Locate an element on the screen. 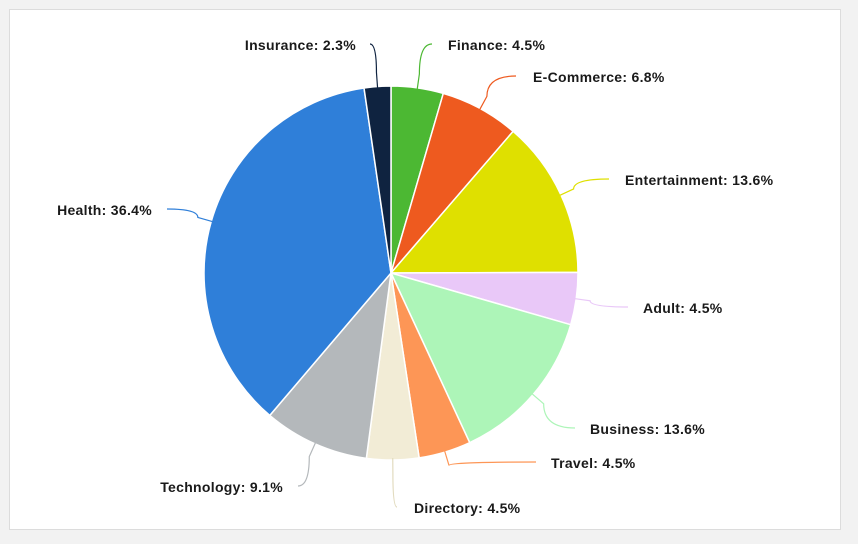 The image size is (858, 544). slice-label-business: Business: 13.6% is located at coordinates (647, 429).